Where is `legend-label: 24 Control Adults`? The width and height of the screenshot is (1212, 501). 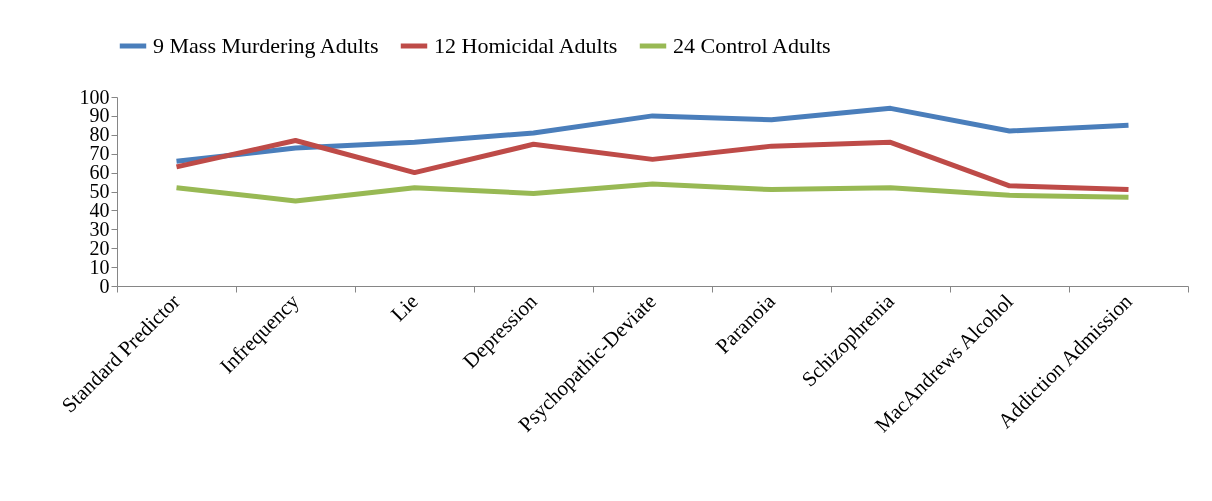
legend-label: 24 Control Adults is located at coordinates (752, 45).